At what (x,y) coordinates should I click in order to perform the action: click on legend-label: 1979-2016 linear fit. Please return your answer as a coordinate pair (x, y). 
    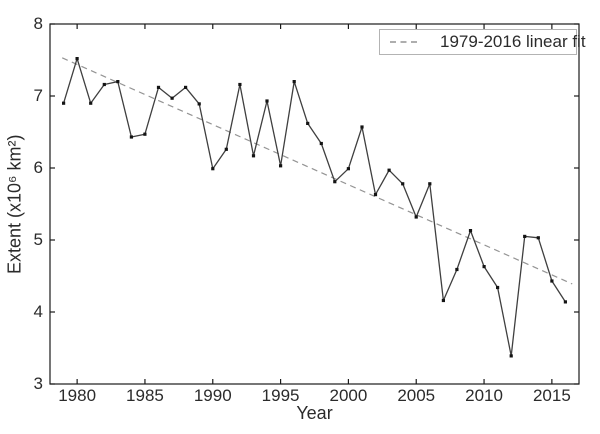
    Looking at the image, I should click on (513, 41).